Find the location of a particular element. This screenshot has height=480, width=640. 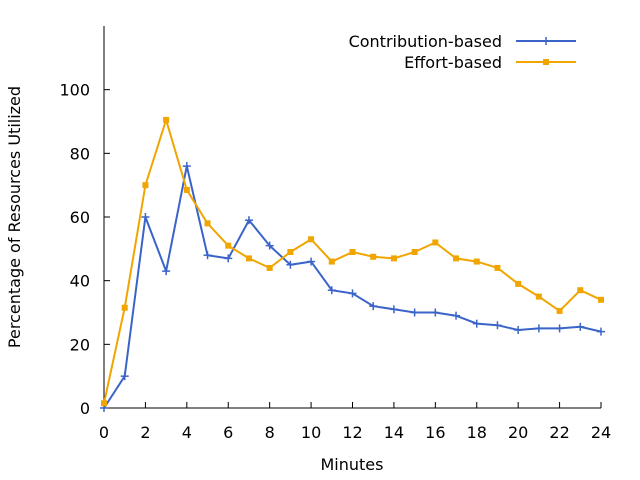

x-tick-label: 10 is located at coordinates (311, 432).